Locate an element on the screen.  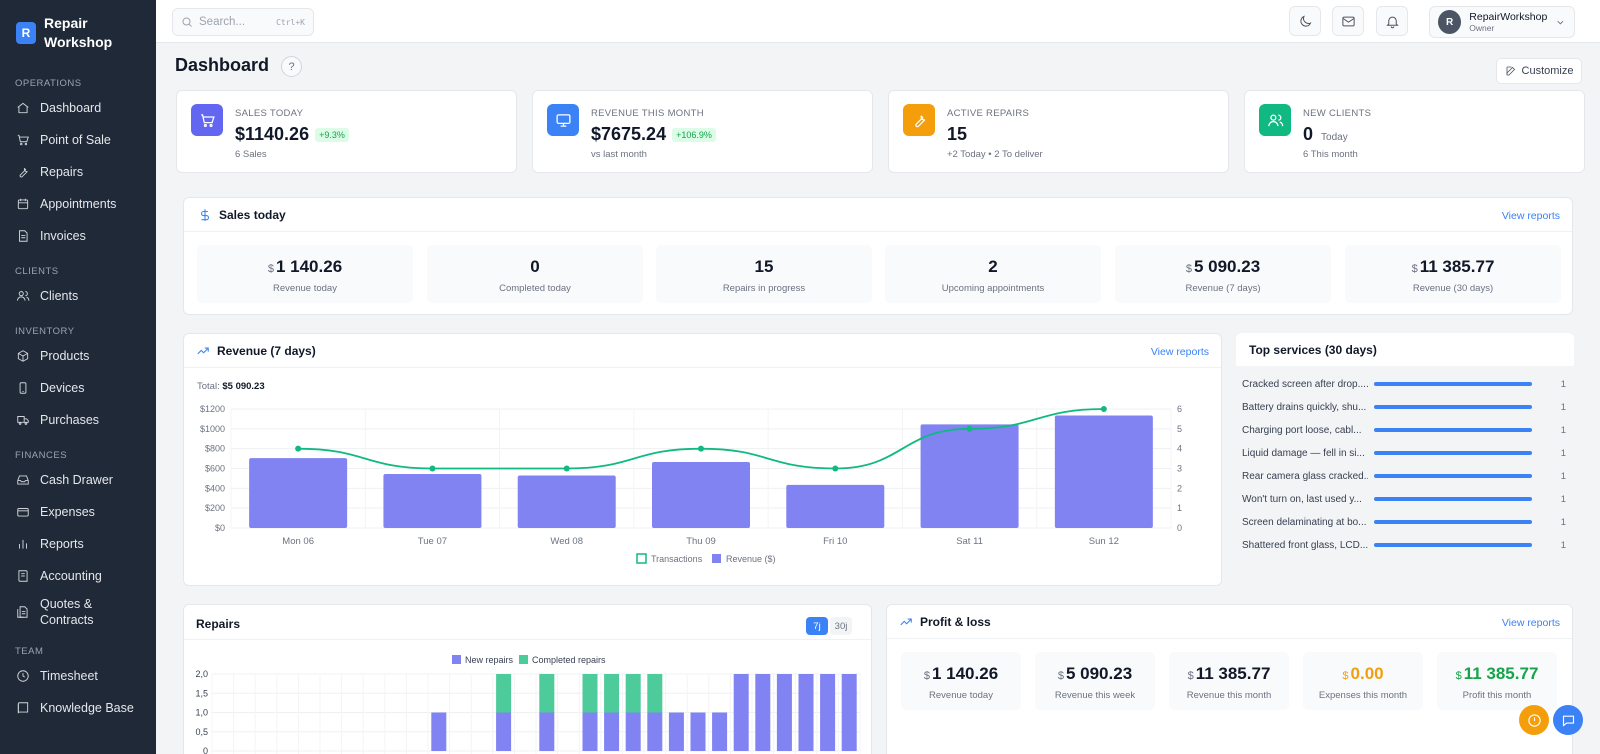
legend-label: Revenue ($) is located at coordinates (751, 559).